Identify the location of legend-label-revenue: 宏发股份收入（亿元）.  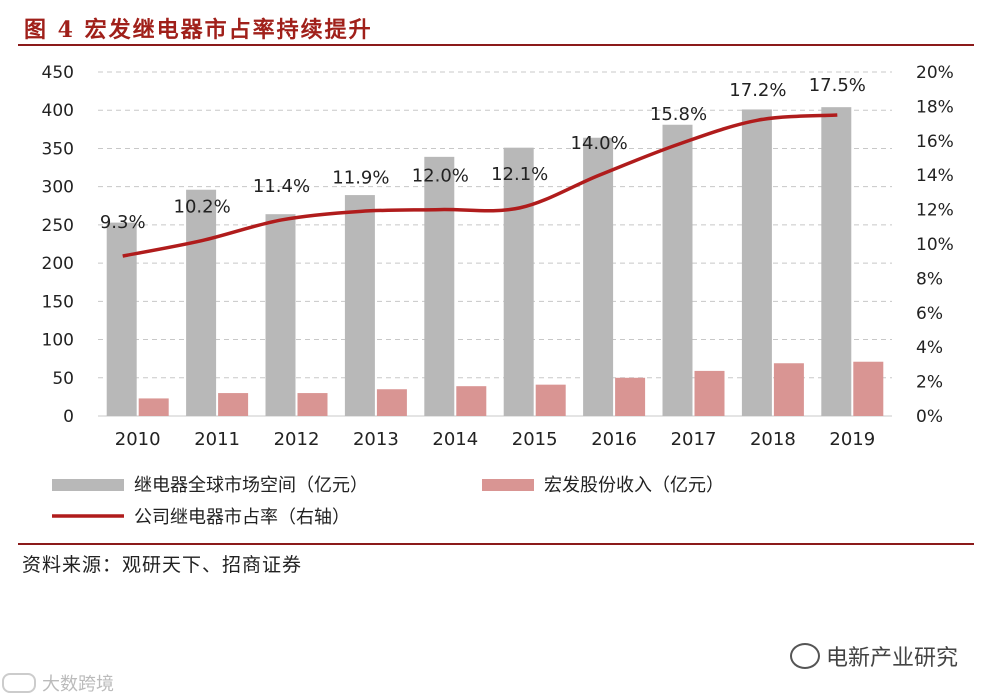
(634, 485).